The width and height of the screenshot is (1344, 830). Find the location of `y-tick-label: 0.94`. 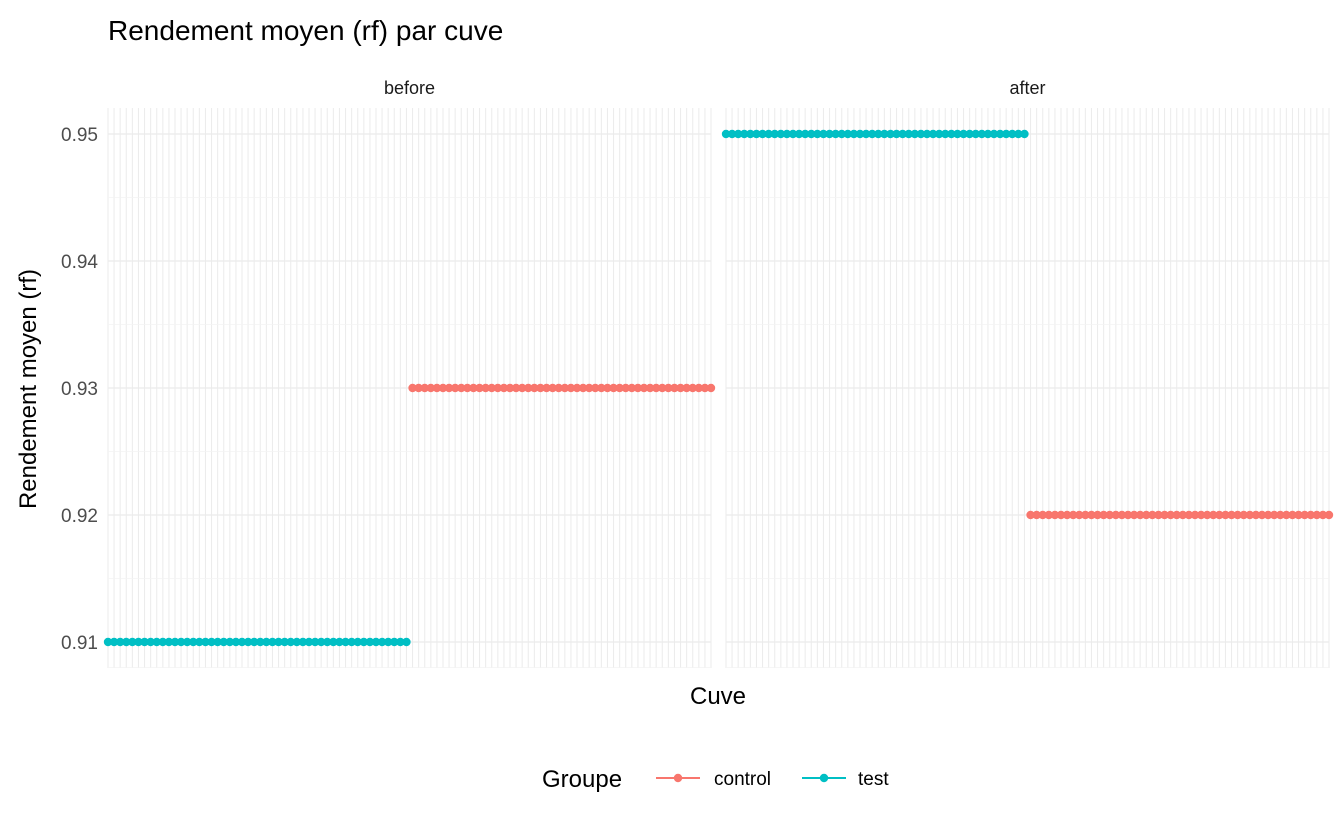

y-tick-label: 0.94 is located at coordinates (79, 262).